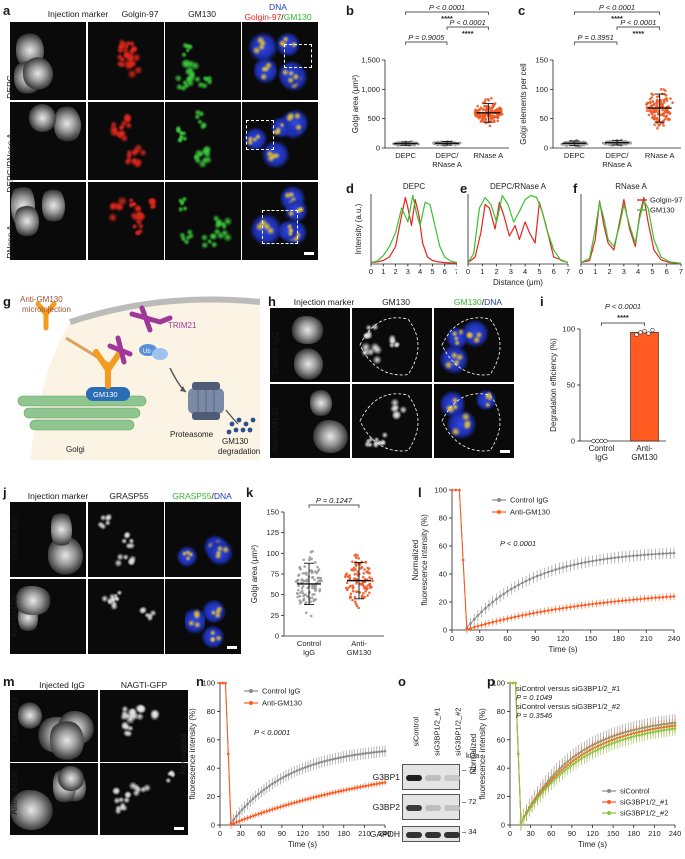 Image resolution: width=685 pixels, height=859 pixels. What do you see at coordinates (420, 271) in the screenshot?
I see `x-tick-label: 4` at bounding box center [420, 271].